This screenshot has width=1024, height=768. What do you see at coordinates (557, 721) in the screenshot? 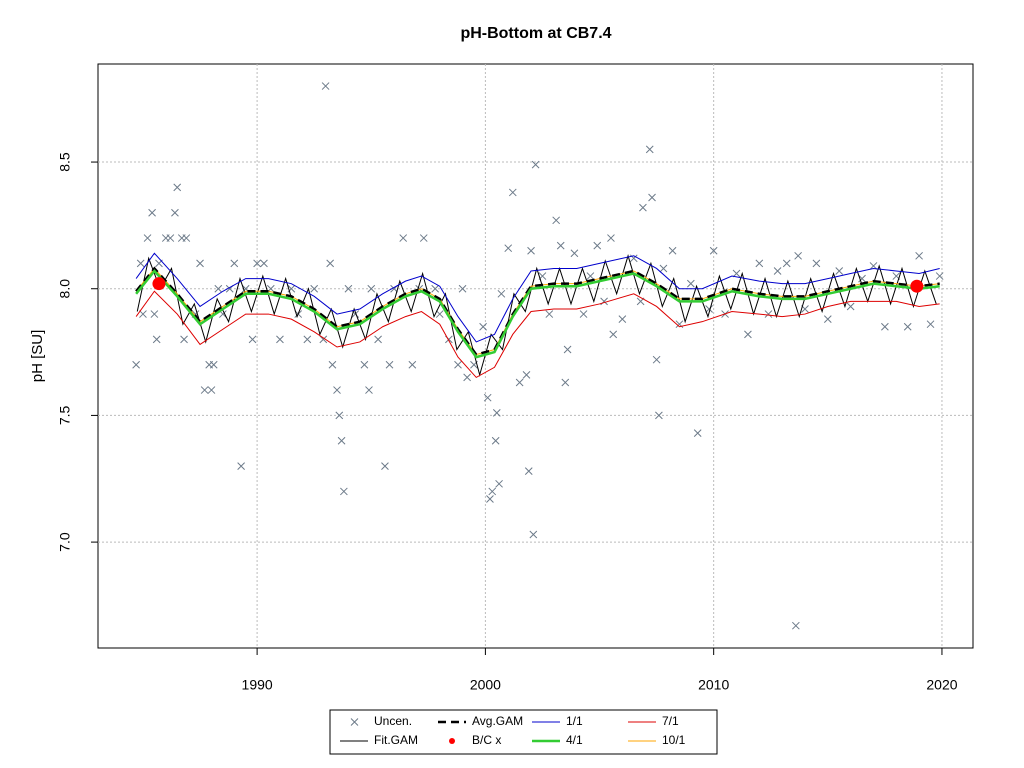
I see `legend-item: 1/1` at bounding box center [557, 721].